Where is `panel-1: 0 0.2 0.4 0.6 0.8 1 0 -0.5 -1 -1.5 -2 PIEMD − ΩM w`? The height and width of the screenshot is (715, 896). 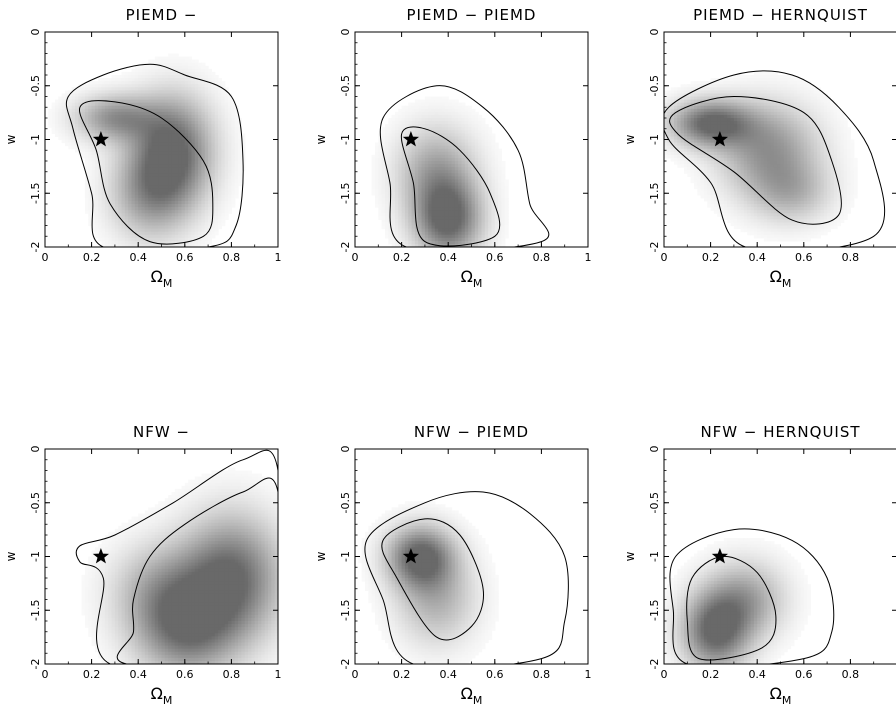
panel-1: 0 0.2 0.4 0.6 0.8 1 0 -0.5 -1 -1.5 -2 PIEMD − ΩM w is located at coordinates (143, 148).